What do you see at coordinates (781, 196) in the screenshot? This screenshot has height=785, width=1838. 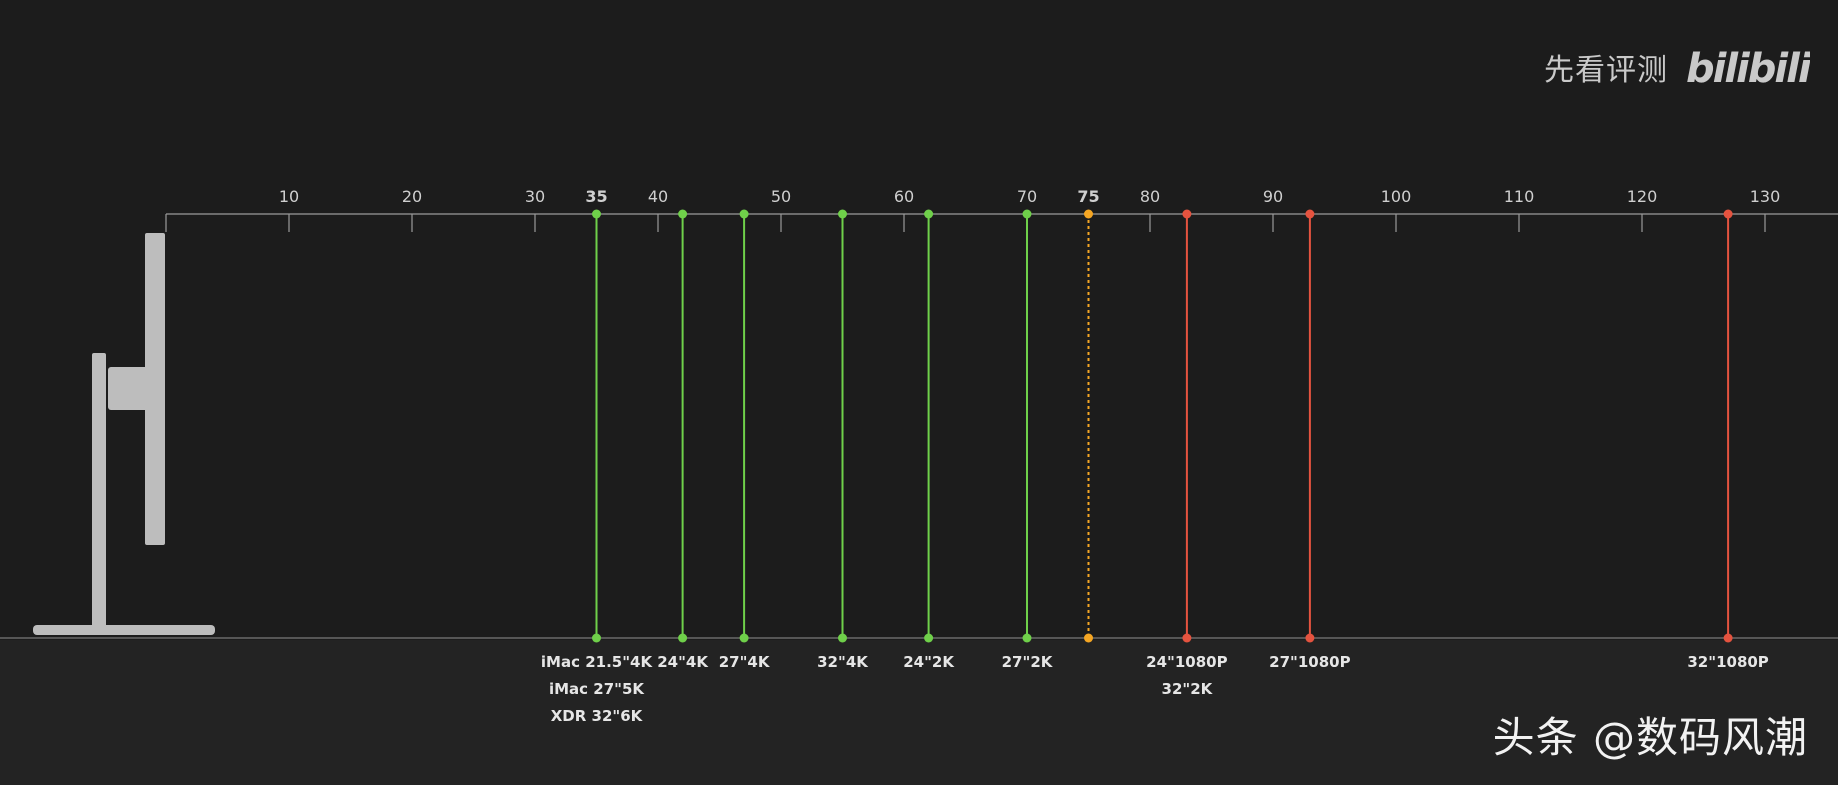 I see `tick-label: 50` at bounding box center [781, 196].